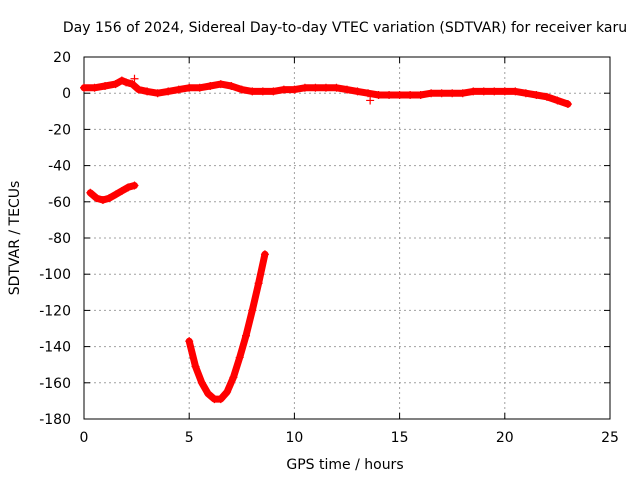 The width and height of the screenshot is (640, 480). I want to click on y-tick-label: -140, so click(55, 348).